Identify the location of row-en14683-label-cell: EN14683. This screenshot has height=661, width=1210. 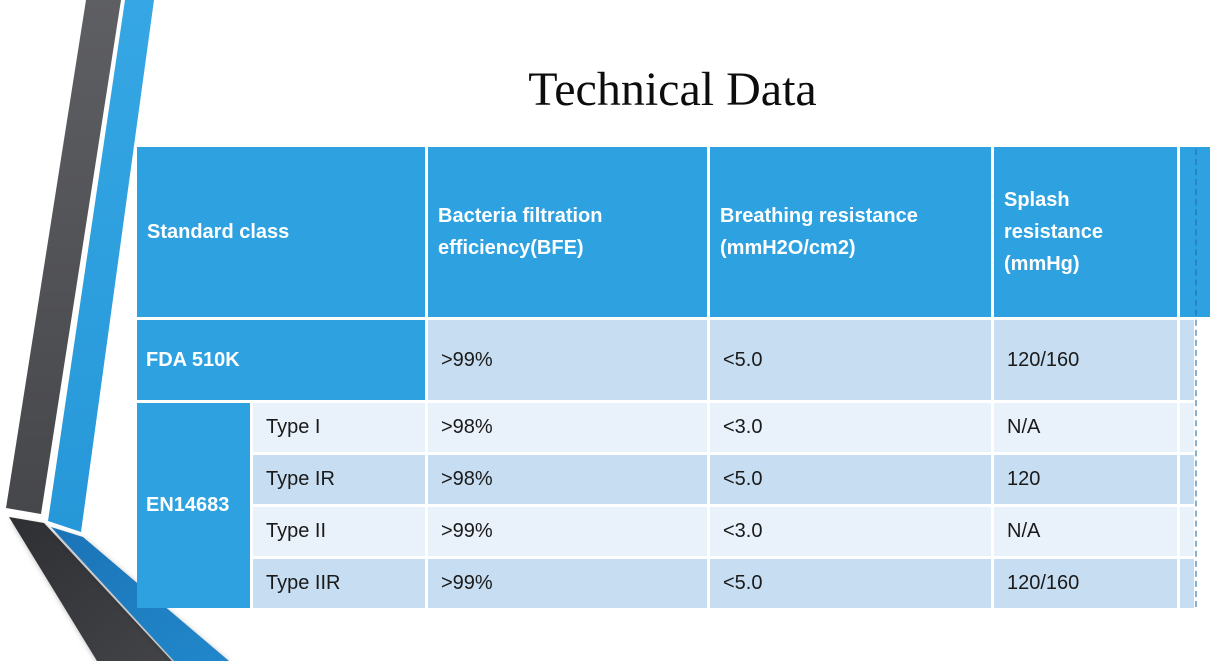
(193, 505).